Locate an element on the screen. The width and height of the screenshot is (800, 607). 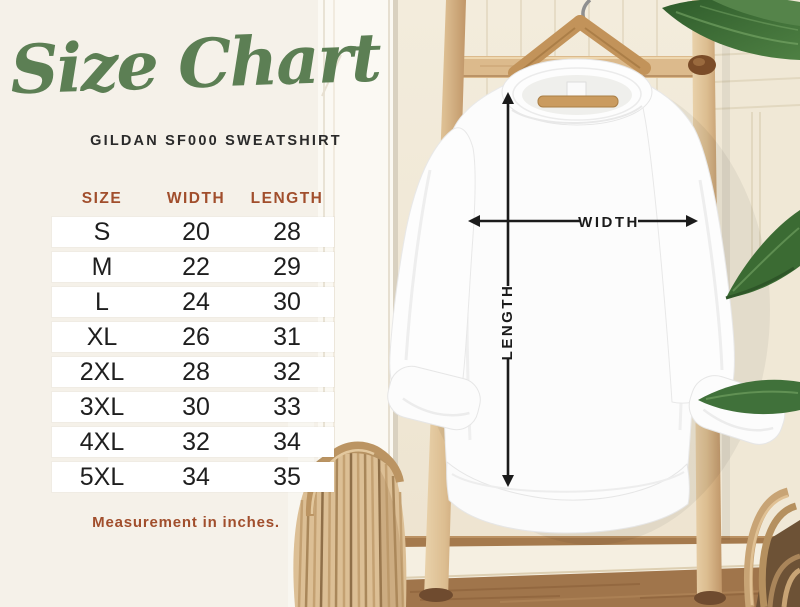
table-cell: 3XL is located at coordinates (102, 407).